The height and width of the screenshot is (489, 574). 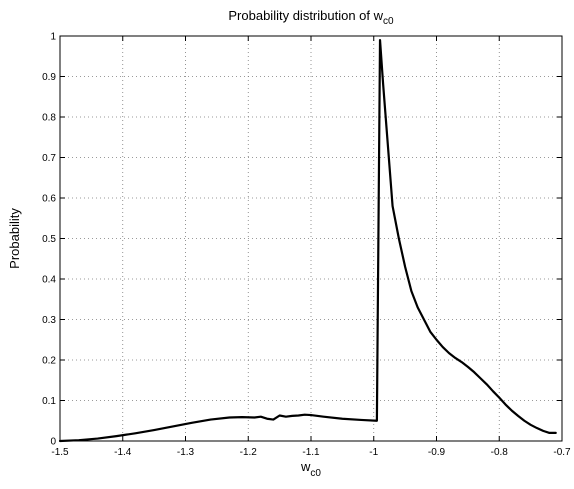 What do you see at coordinates (49, 199) in the screenshot?
I see `y-tick-label: 0.6` at bounding box center [49, 199].